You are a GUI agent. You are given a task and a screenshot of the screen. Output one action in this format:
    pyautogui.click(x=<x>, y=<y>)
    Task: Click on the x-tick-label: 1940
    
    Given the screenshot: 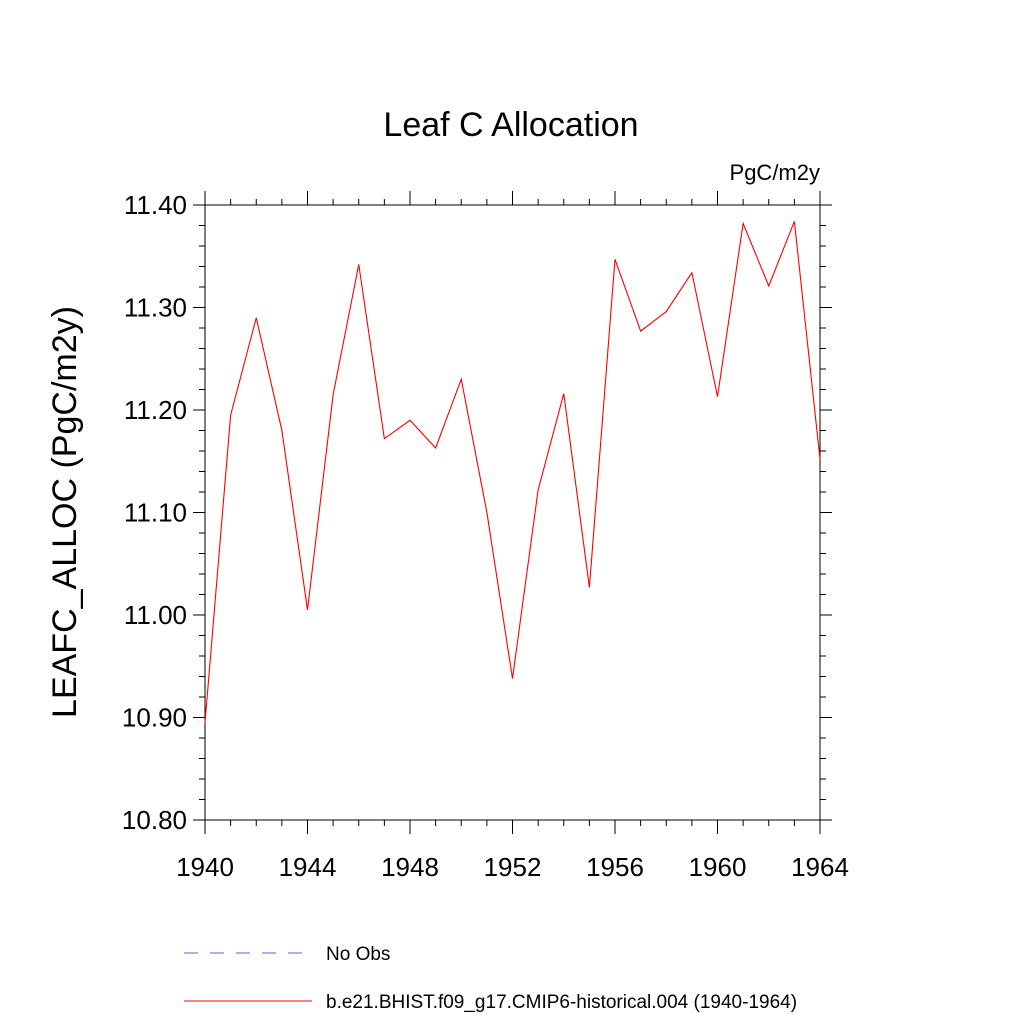 What is the action you would take?
    pyautogui.click(x=205, y=867)
    